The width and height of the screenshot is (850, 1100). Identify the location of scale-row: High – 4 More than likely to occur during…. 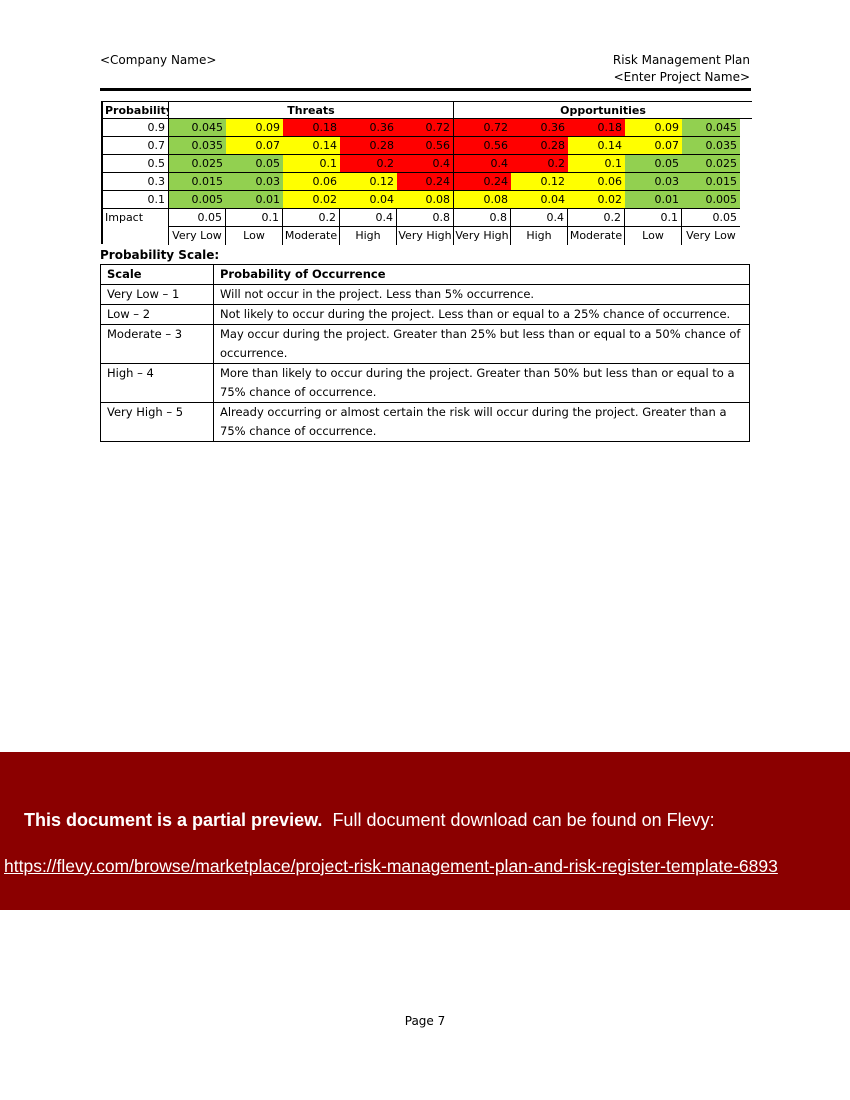
(425, 383).